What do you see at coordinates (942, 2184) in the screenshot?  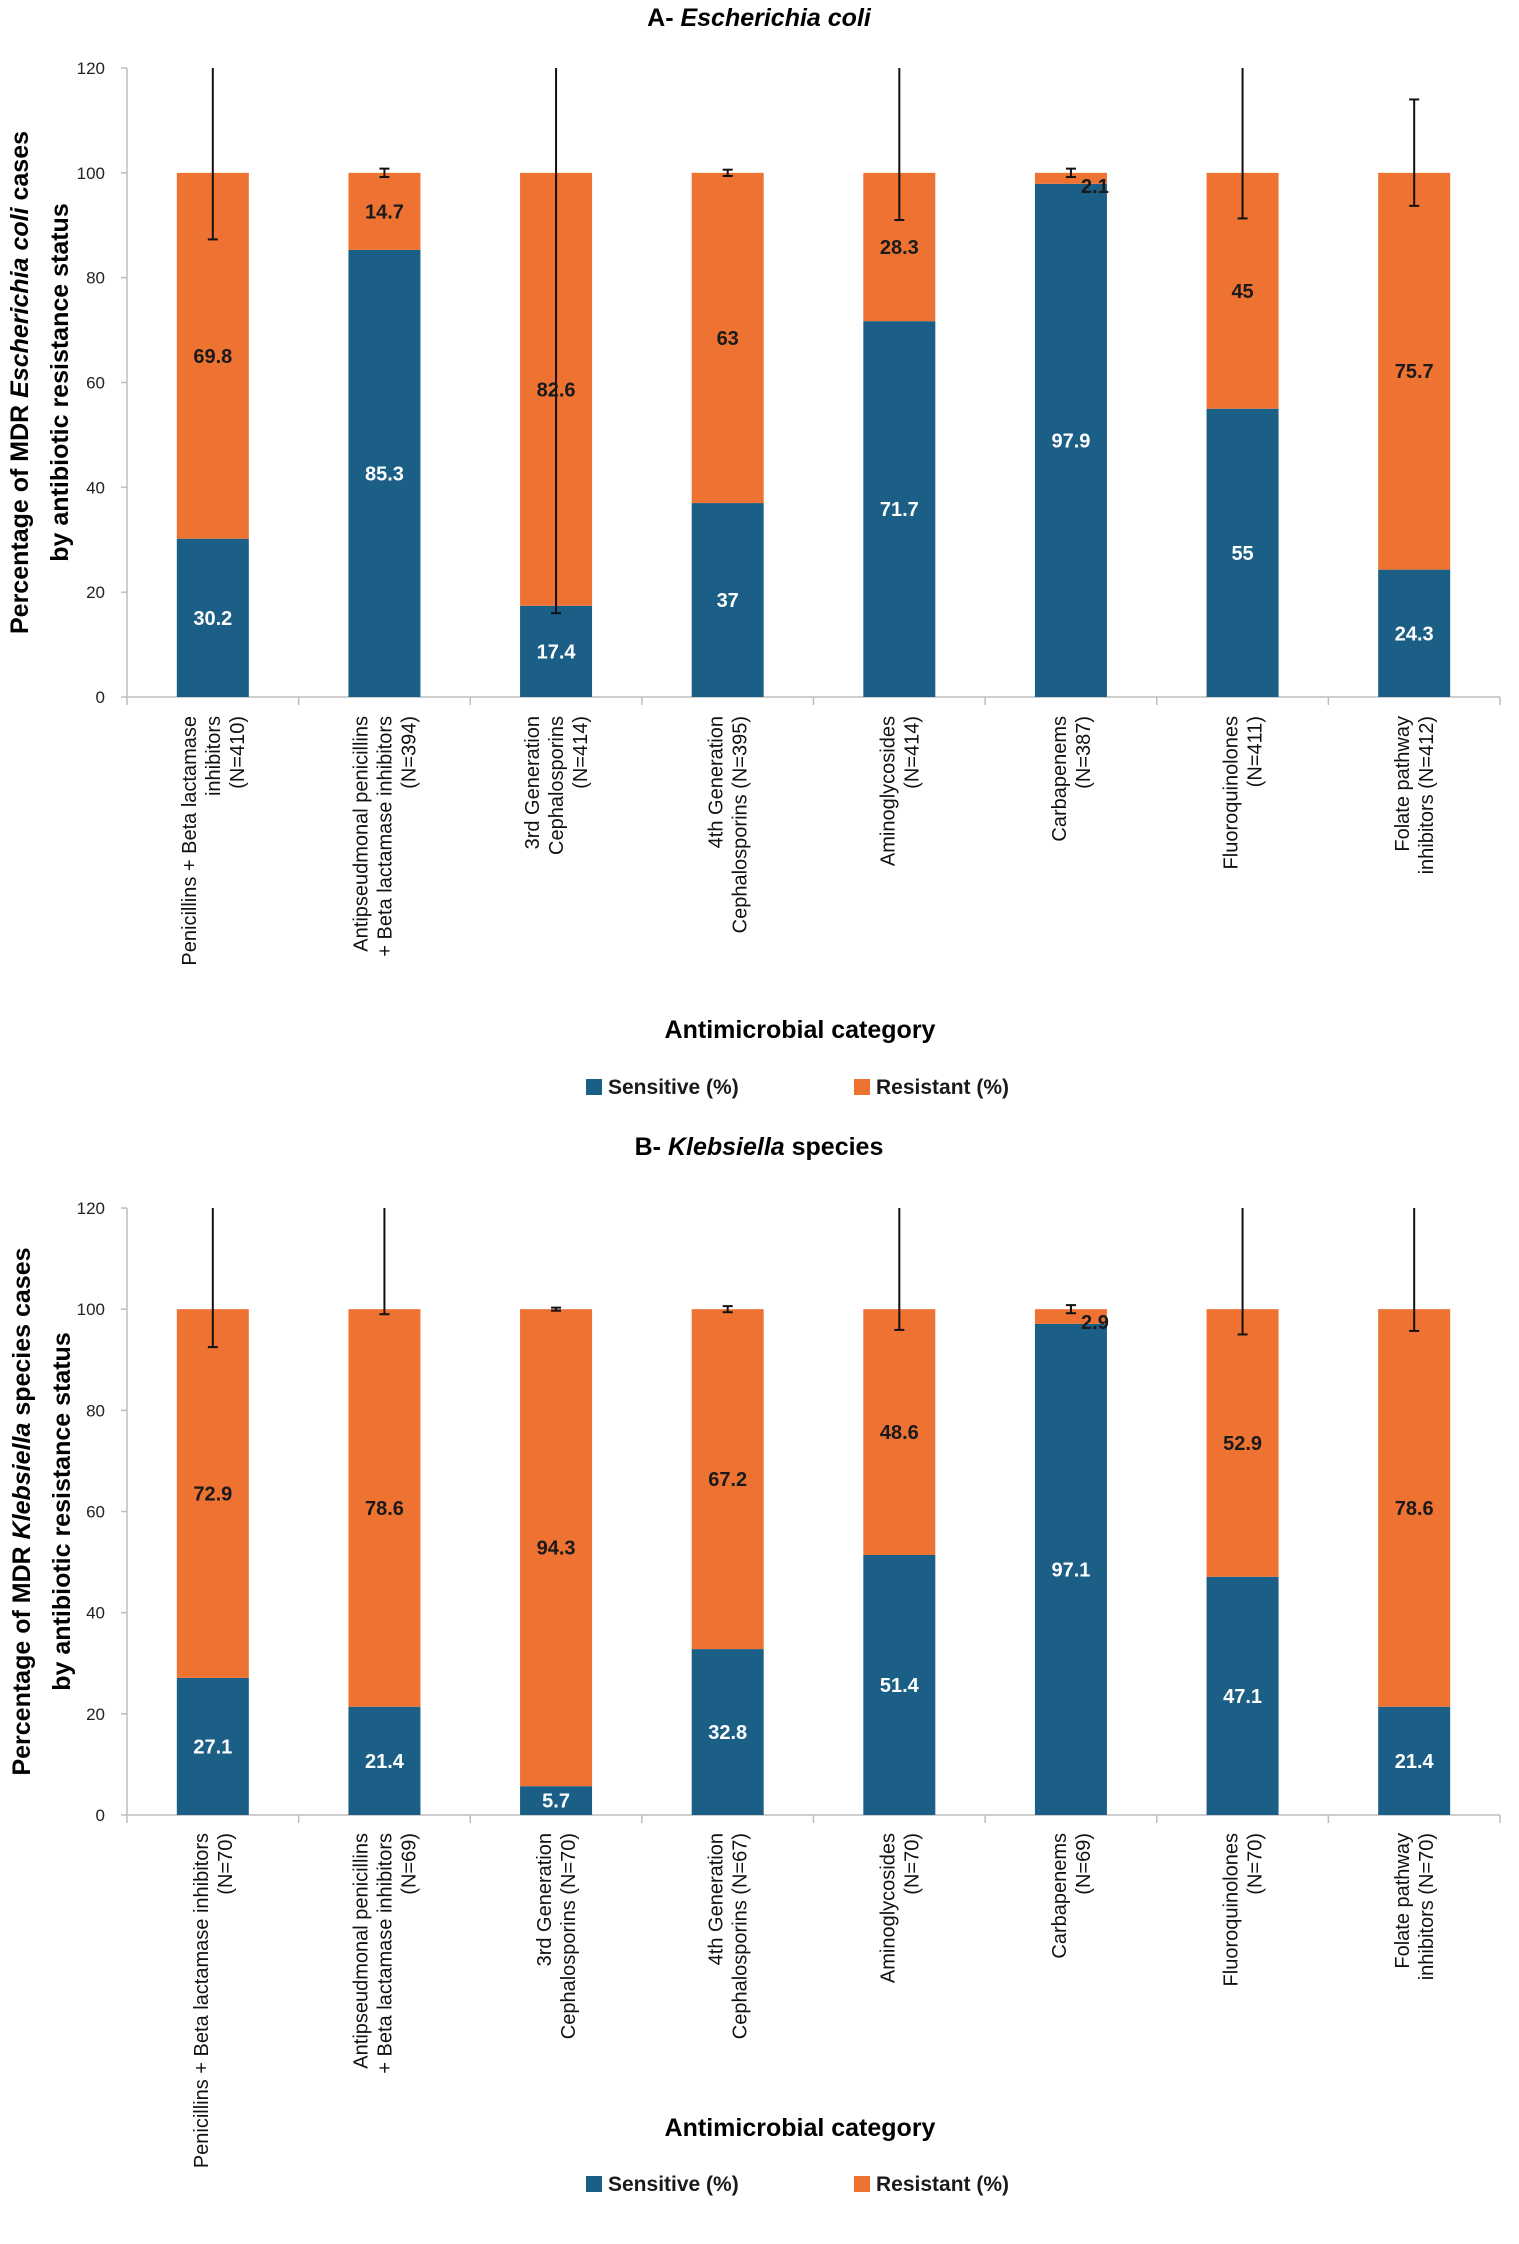 I see `panel-b-legend-label-resistant: Resistant (%)` at bounding box center [942, 2184].